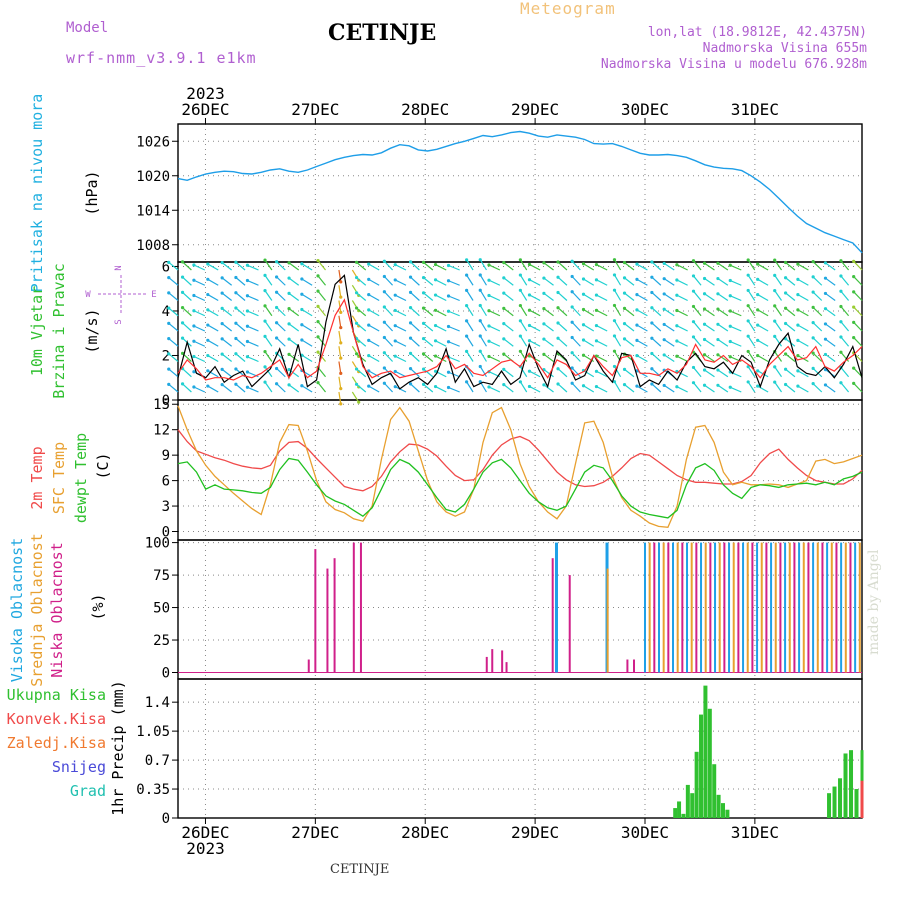  I want to click on footer-station: CETINJE, so click(360, 869).